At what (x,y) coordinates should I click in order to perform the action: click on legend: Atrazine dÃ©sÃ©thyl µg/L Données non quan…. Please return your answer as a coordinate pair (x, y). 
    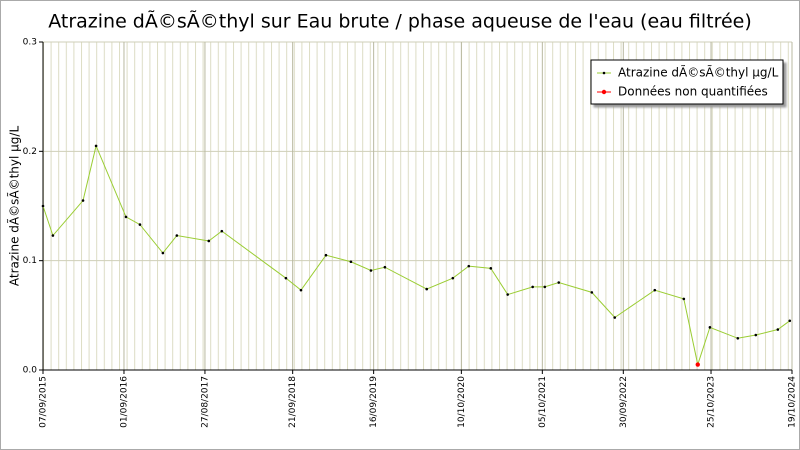
    Looking at the image, I should click on (687, 82).